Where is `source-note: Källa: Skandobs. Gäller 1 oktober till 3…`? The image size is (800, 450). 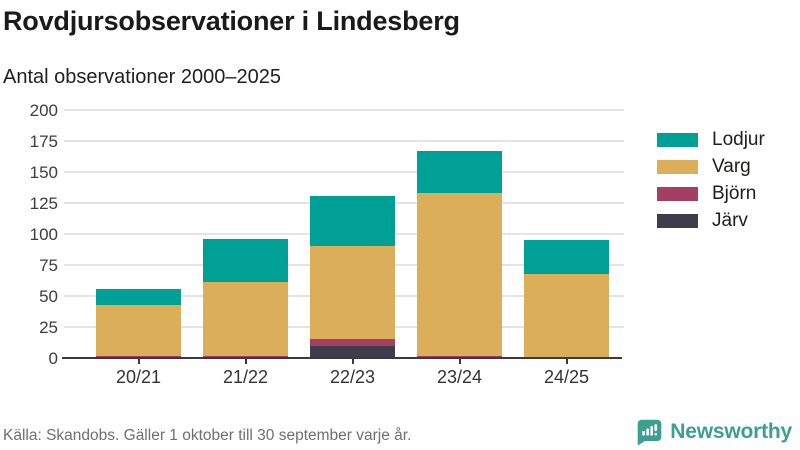 source-note: Källa: Skandobs. Gäller 1 oktober till 3… is located at coordinates (207, 435).